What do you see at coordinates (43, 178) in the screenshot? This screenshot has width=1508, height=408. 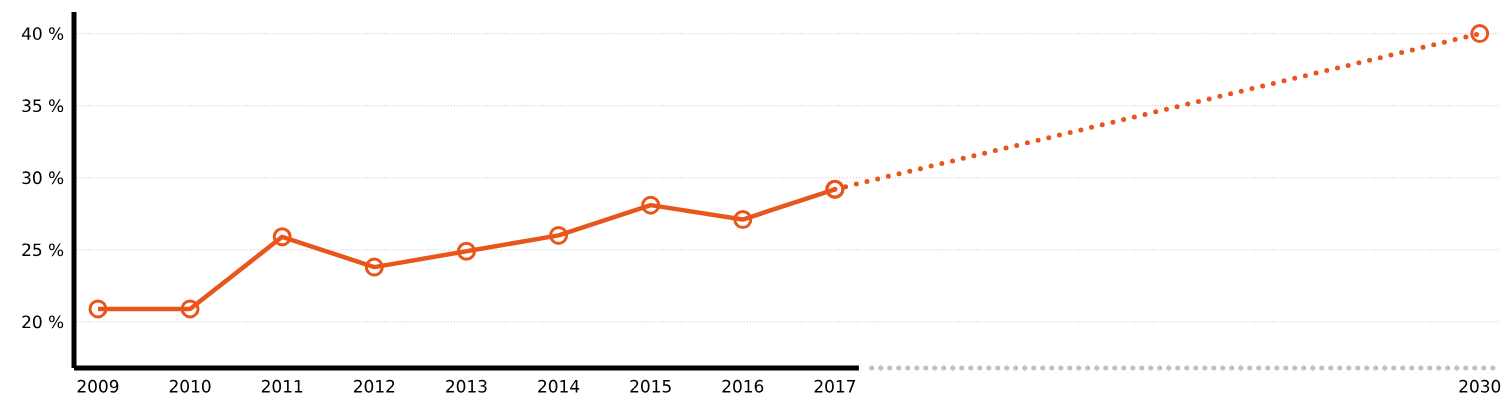 I see `y-tick-label: 30 %` at bounding box center [43, 178].